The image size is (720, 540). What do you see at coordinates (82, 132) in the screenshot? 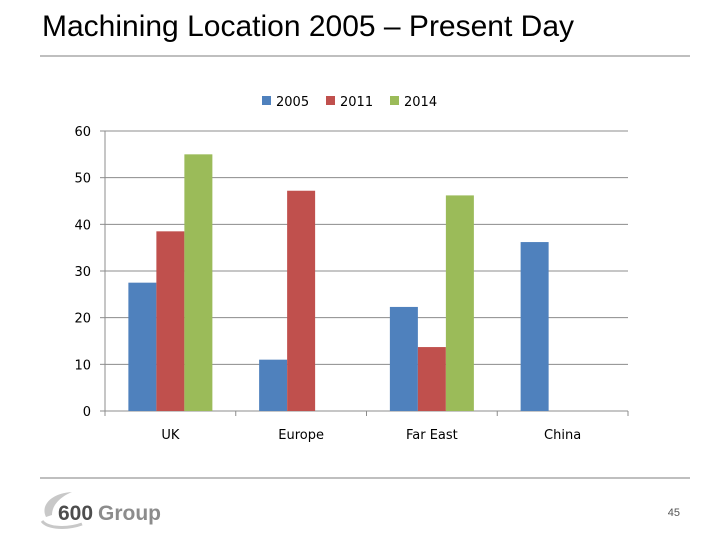
I see `y-tick-label: 60` at bounding box center [82, 132].